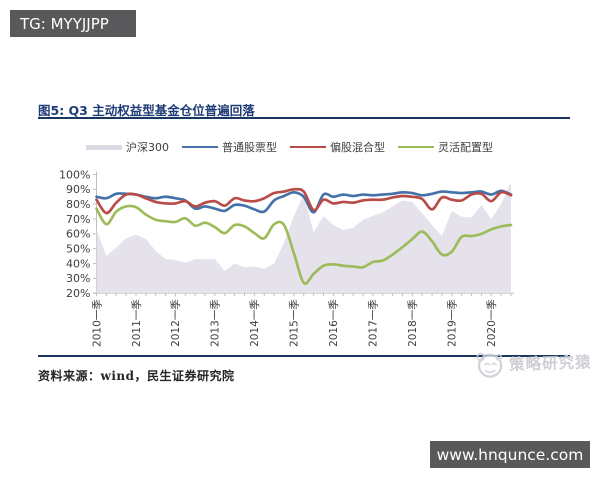 This screenshot has height=480, width=600. Describe the element at coordinates (78, 293) in the screenshot. I see `y-tick-label: 20%` at that location.